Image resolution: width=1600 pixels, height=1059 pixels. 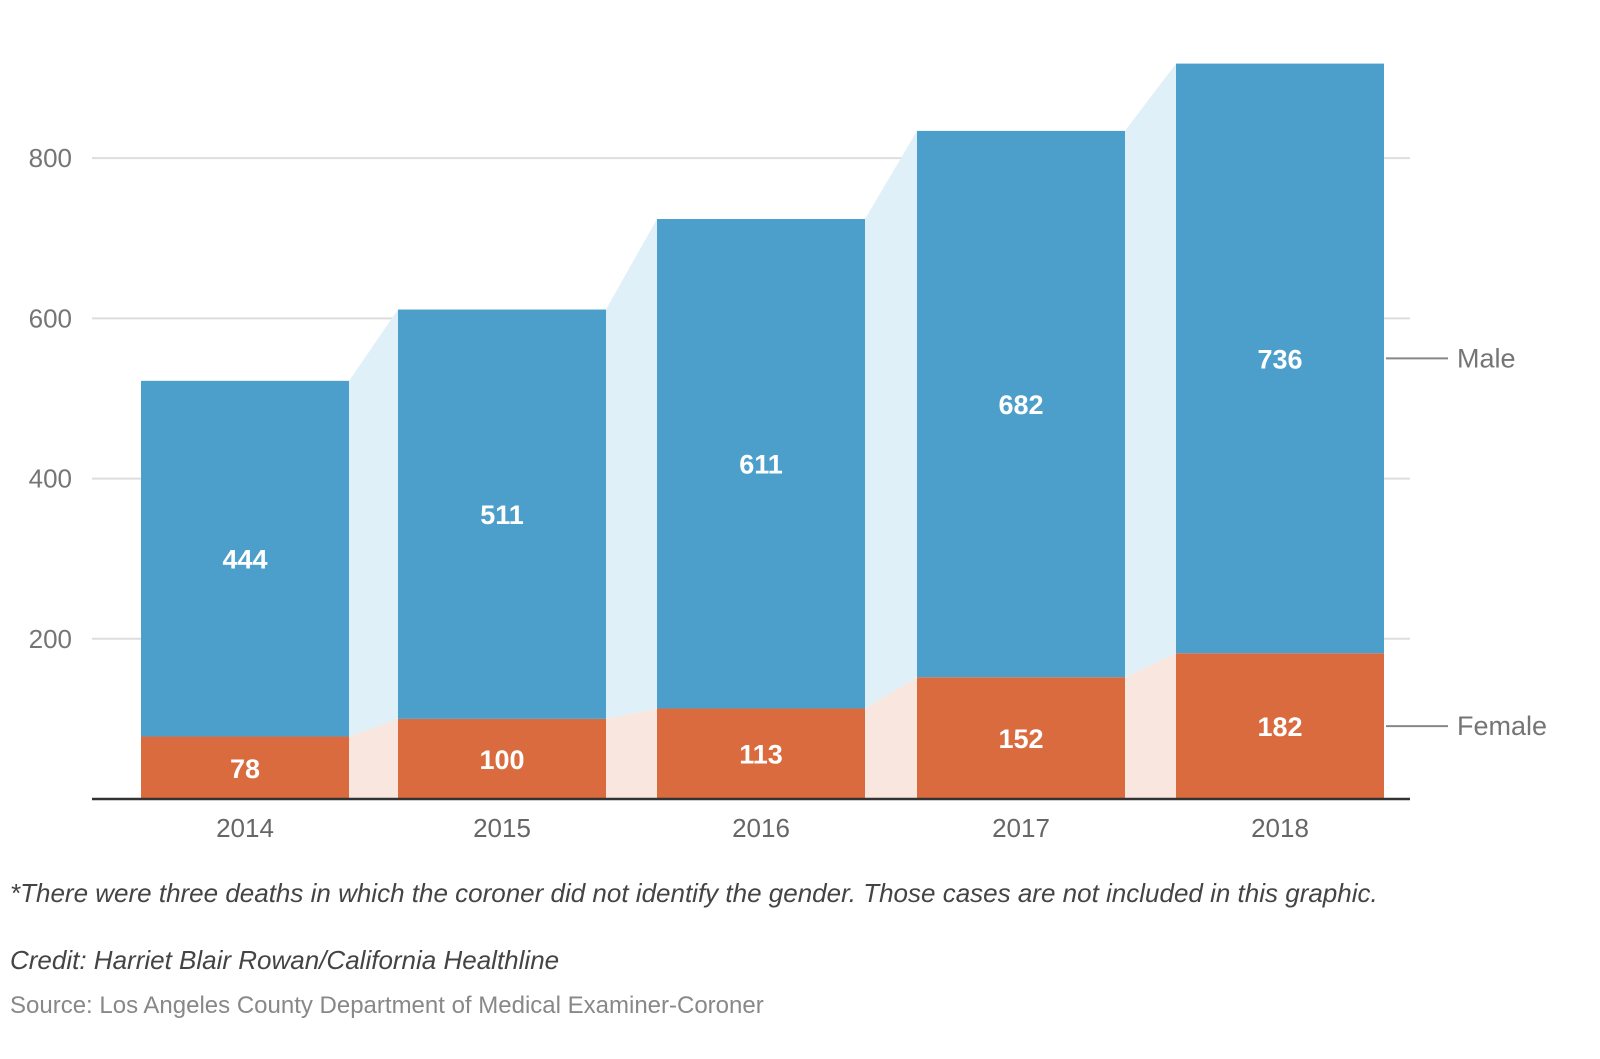 What do you see at coordinates (50, 479) in the screenshot?
I see `y-tick-label-400: 400` at bounding box center [50, 479].